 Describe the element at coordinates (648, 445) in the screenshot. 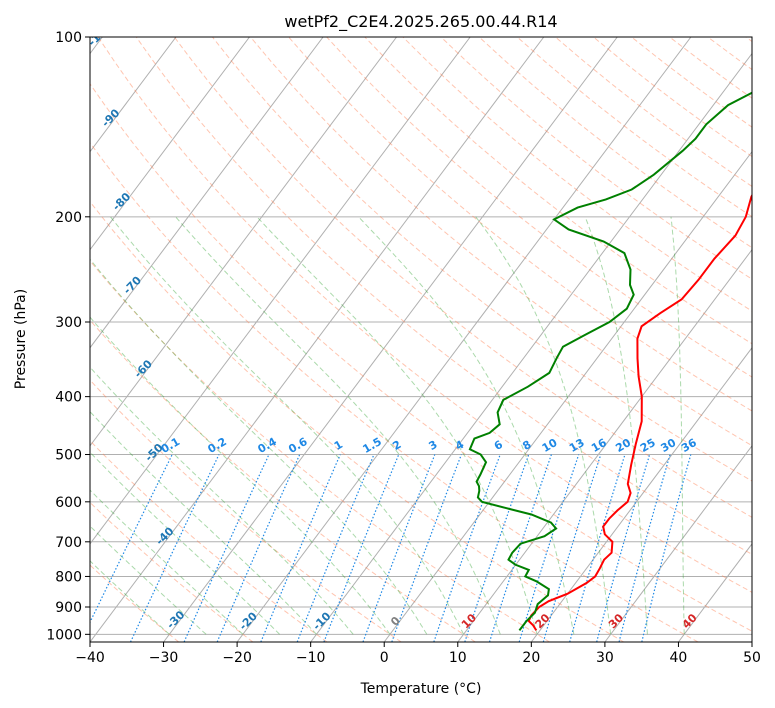

I see `mixing-ratio-label: 25` at that location.